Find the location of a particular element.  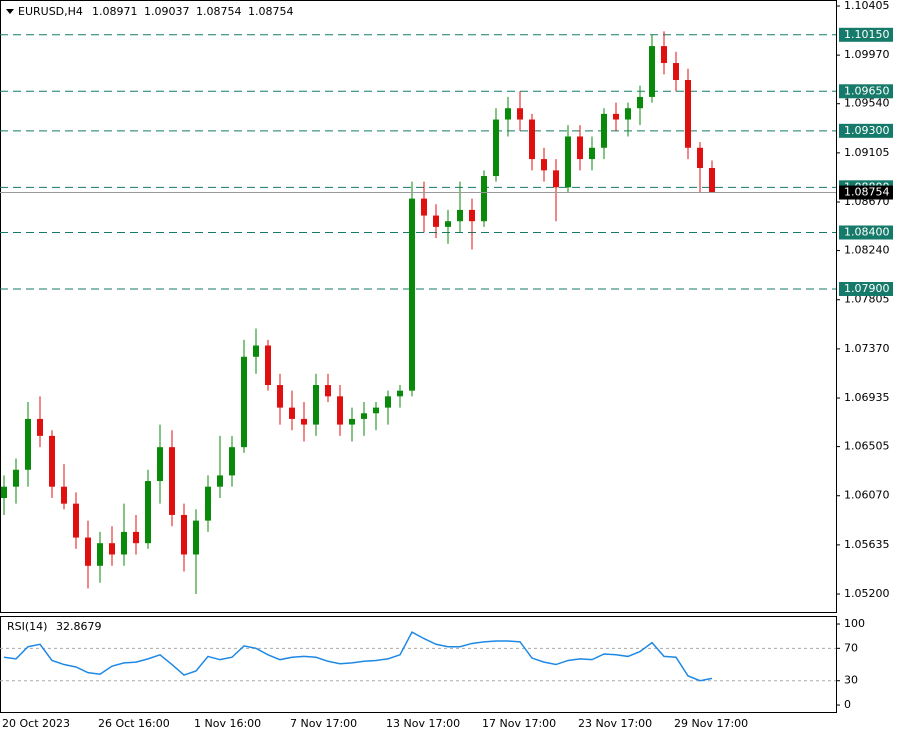

x-tick-label: 20 Oct 2023 is located at coordinates (36, 723).